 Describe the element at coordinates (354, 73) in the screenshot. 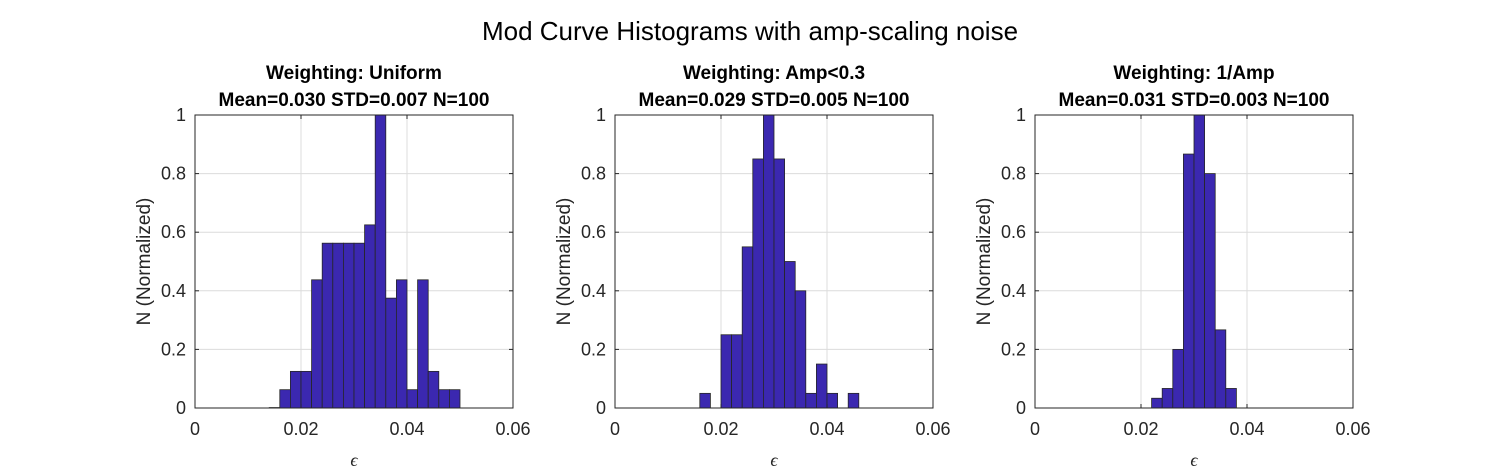

I see `panel-title: Weighting: Uniform` at that location.